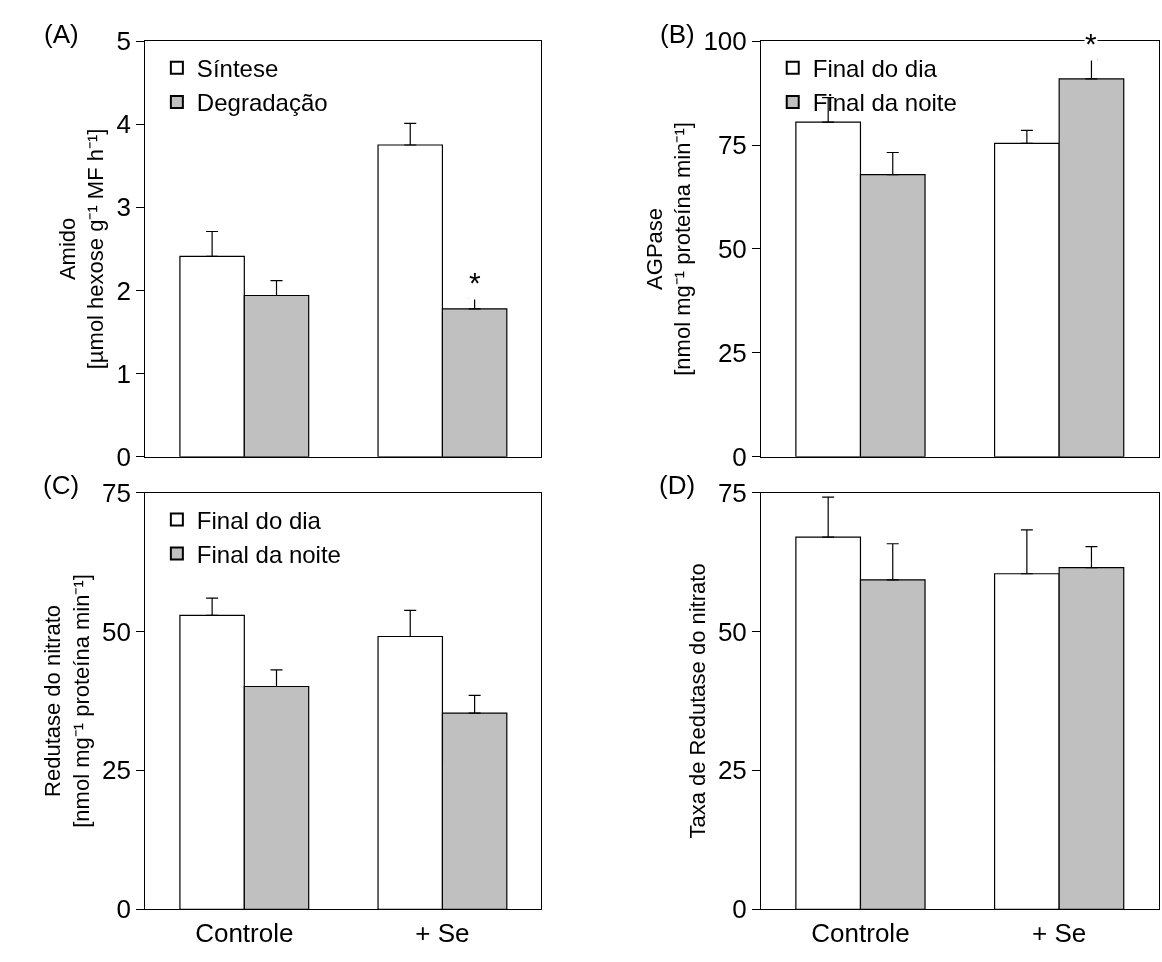 This screenshot has width=1162, height=962. I want to click on y-axis-title: Amido [µmol hexose g⁻¹ MF h⁻¹], so click(81, 249).